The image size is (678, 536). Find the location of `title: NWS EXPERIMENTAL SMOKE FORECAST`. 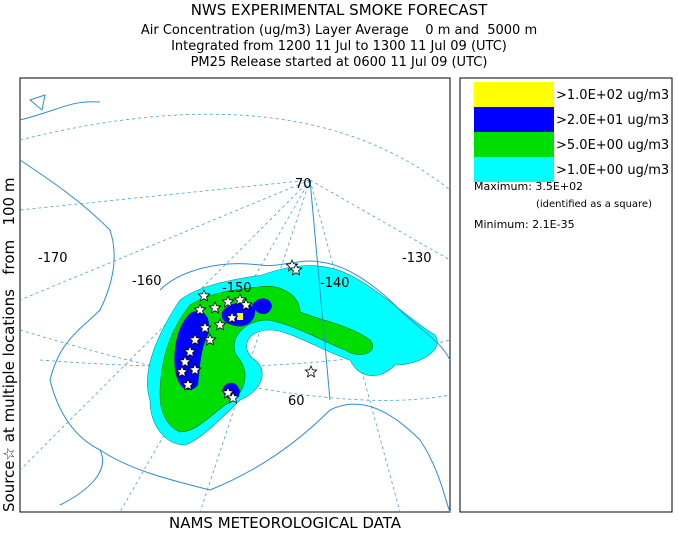

title: NWS EXPERIMENTAL SMOKE FORECAST is located at coordinates (339, 10).